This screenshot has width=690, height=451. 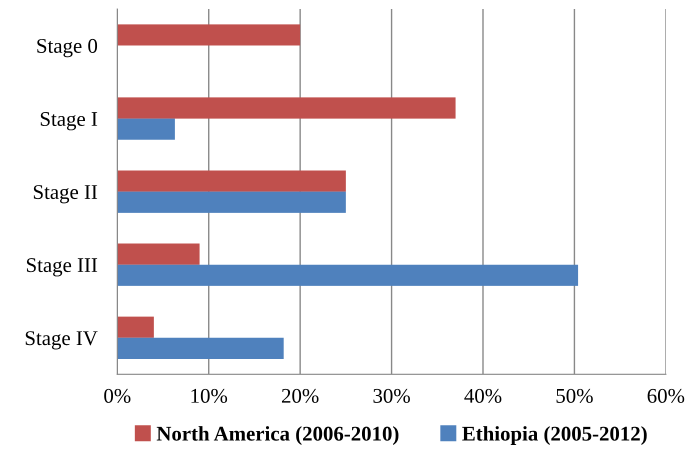 I want to click on x-tick-label: 50%, so click(x=574, y=395).